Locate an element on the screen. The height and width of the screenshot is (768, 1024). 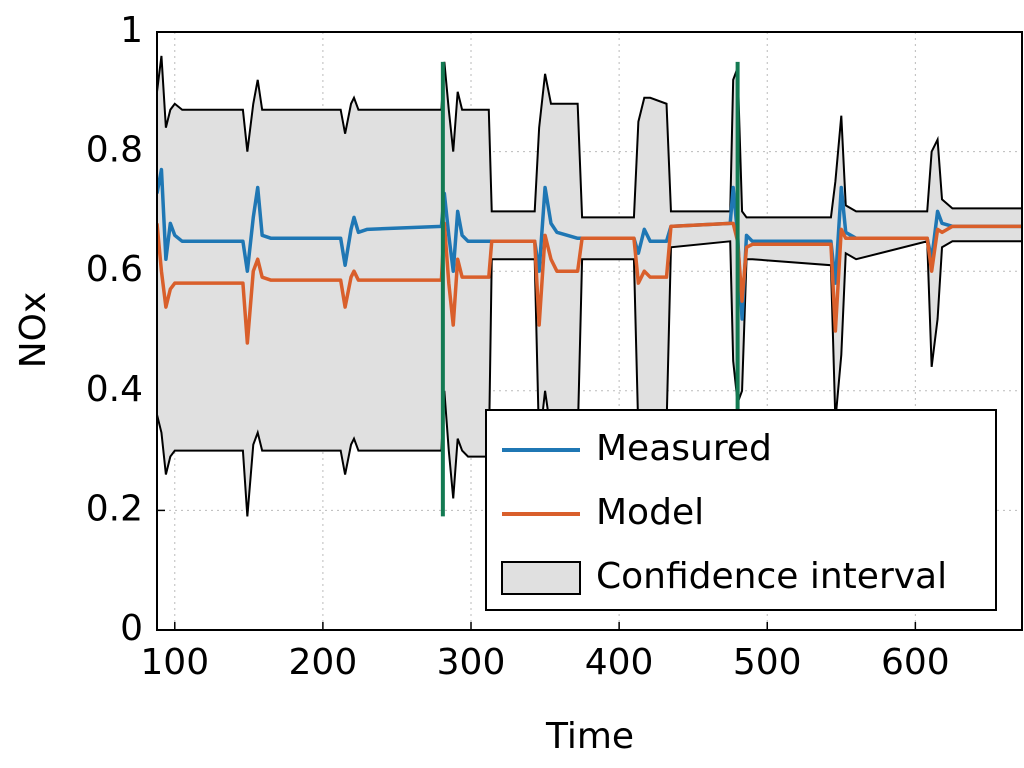
legend-label: Measured is located at coordinates (684, 448).